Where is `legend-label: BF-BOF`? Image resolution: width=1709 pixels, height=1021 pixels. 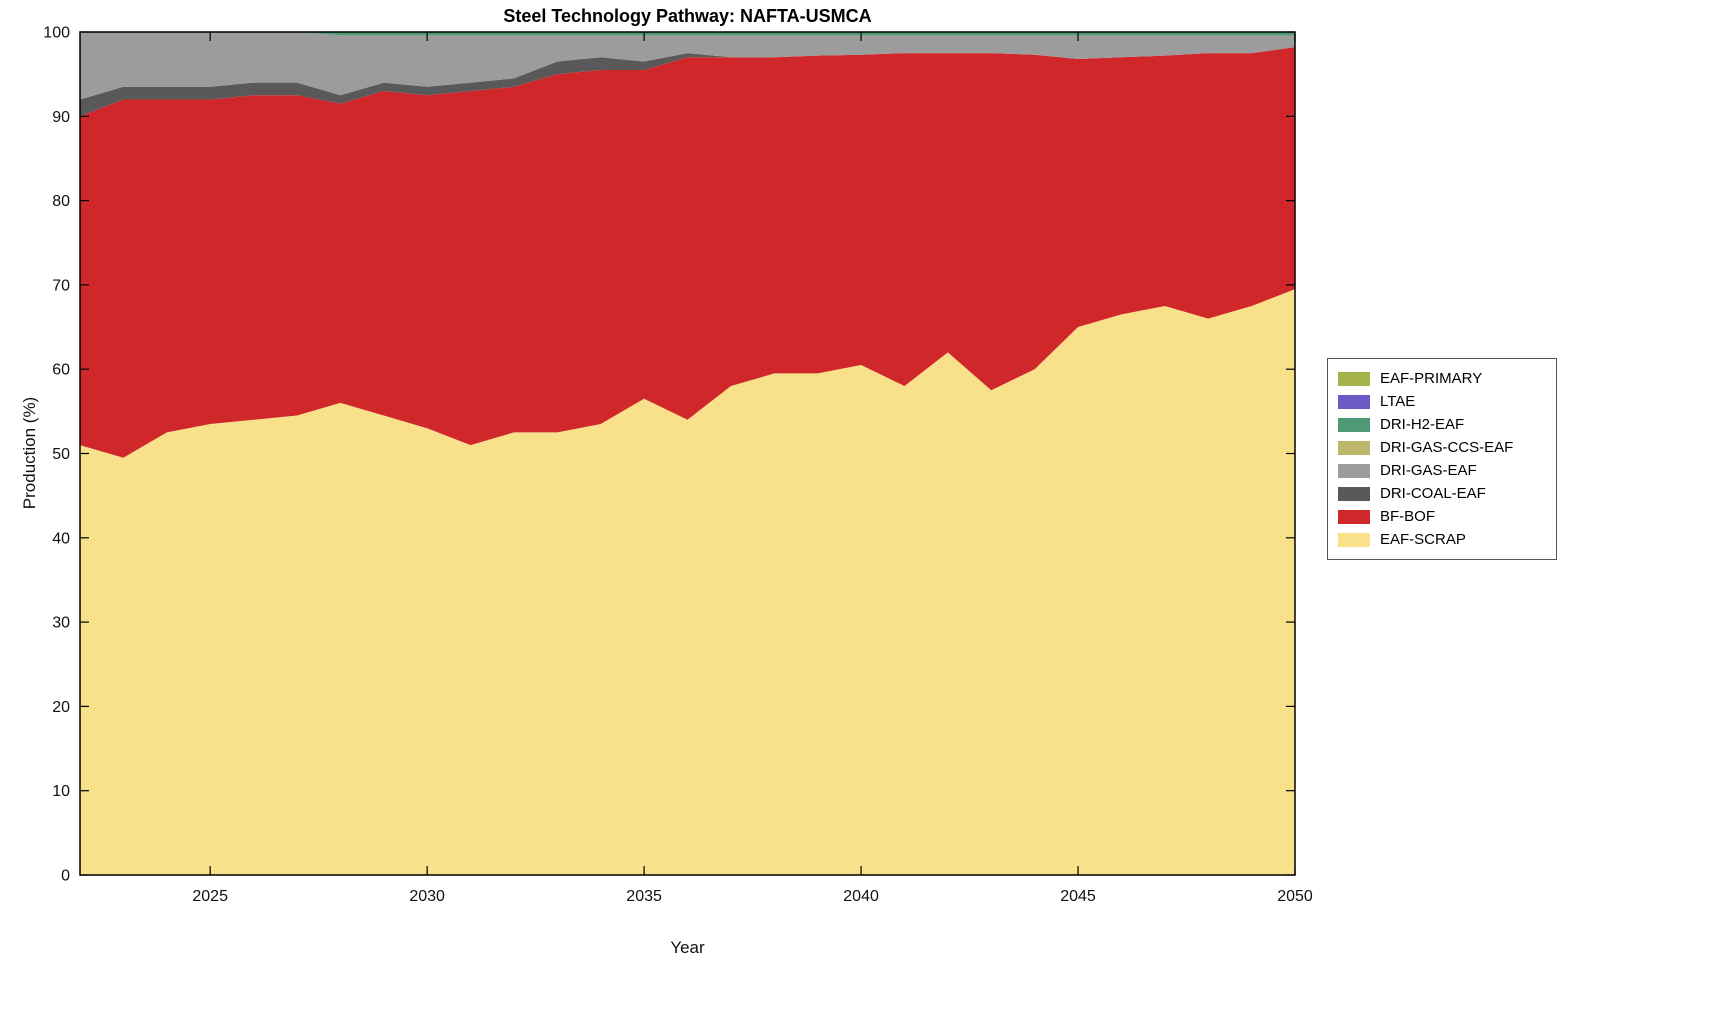
legend-label: BF-BOF is located at coordinates (1407, 516).